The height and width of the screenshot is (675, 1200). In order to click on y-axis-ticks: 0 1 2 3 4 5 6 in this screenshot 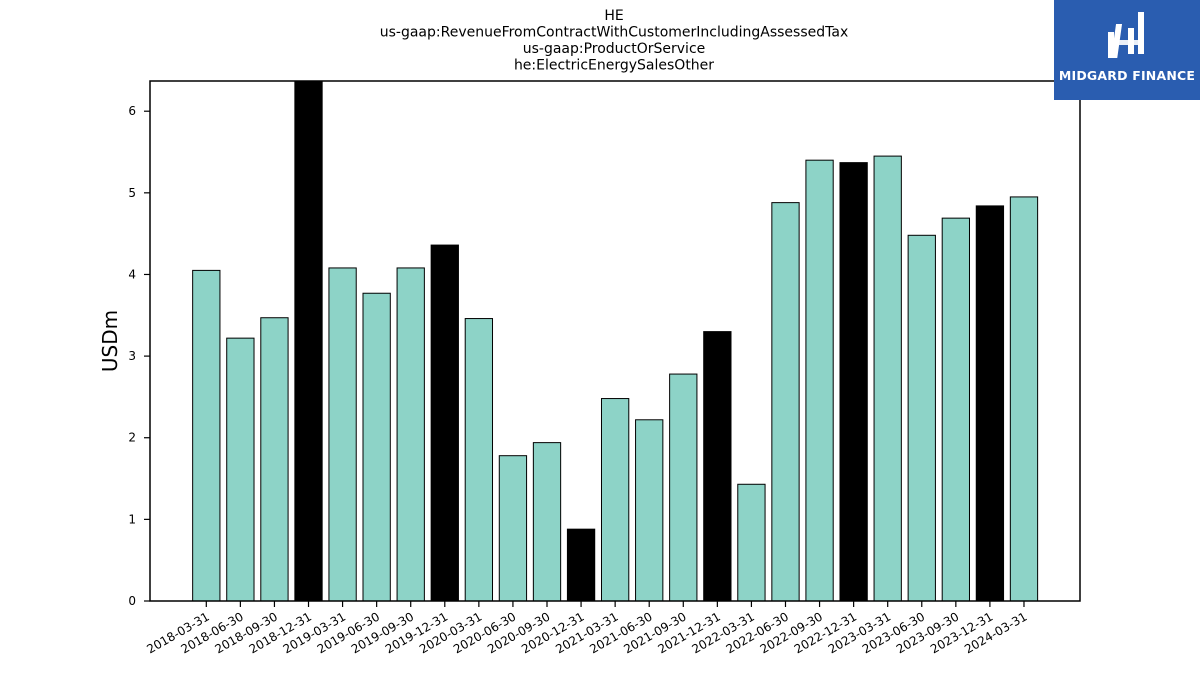, I will do `click(139, 356)`.